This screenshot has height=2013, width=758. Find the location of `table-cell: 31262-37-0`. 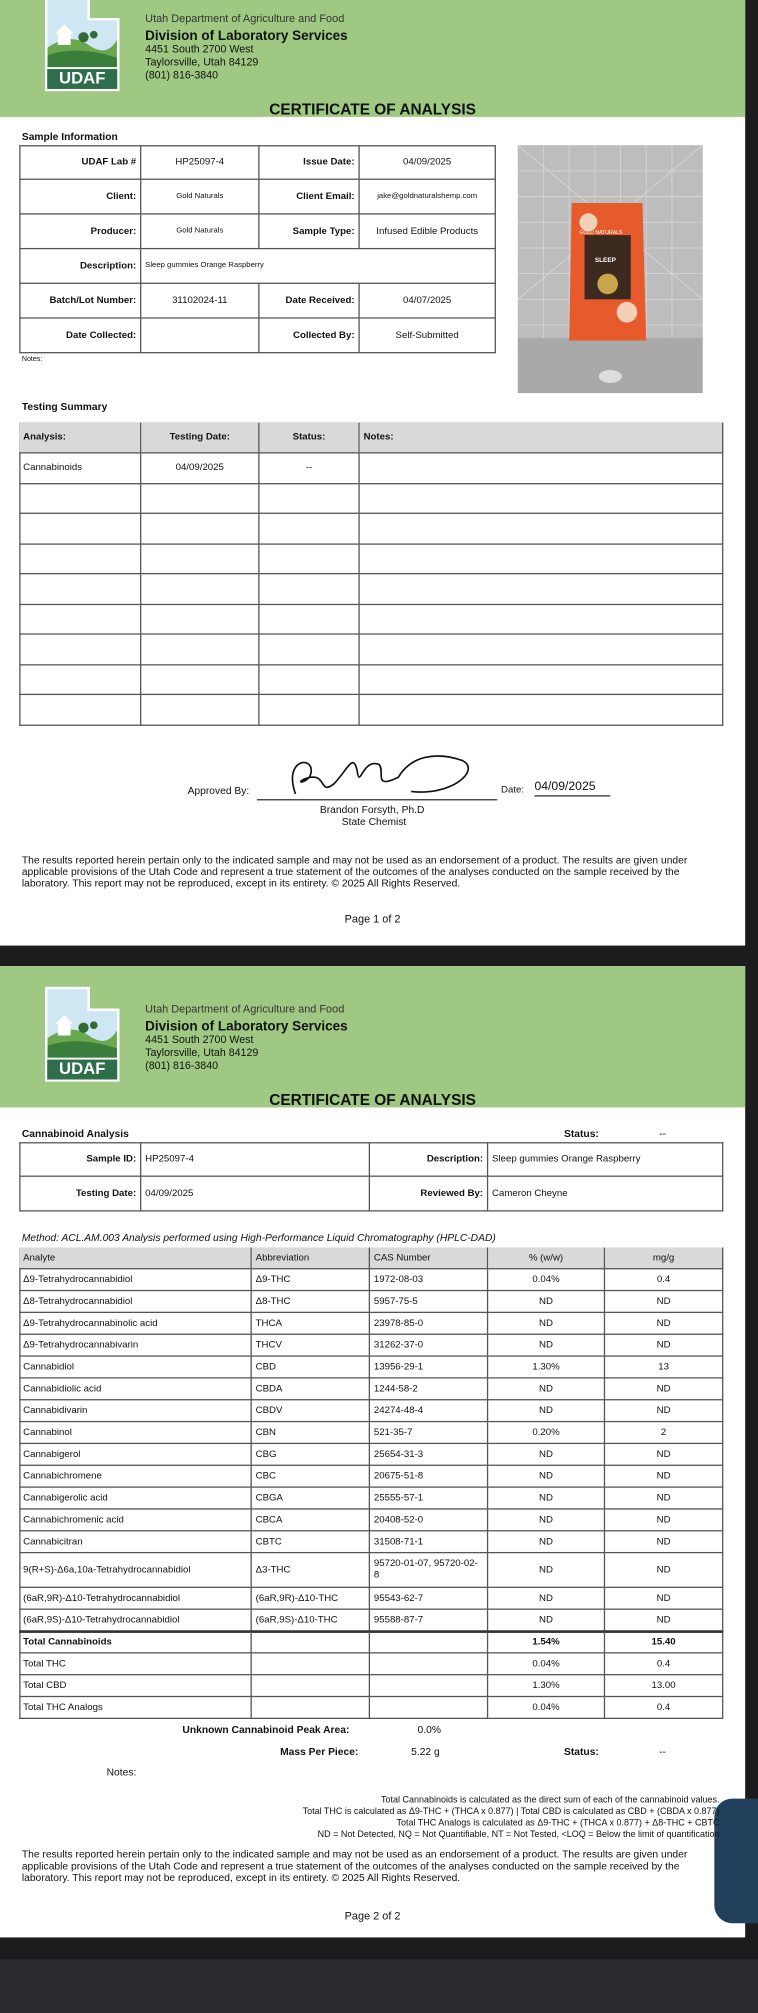

table-cell: 31262-37-0 is located at coordinates (429, 1345).